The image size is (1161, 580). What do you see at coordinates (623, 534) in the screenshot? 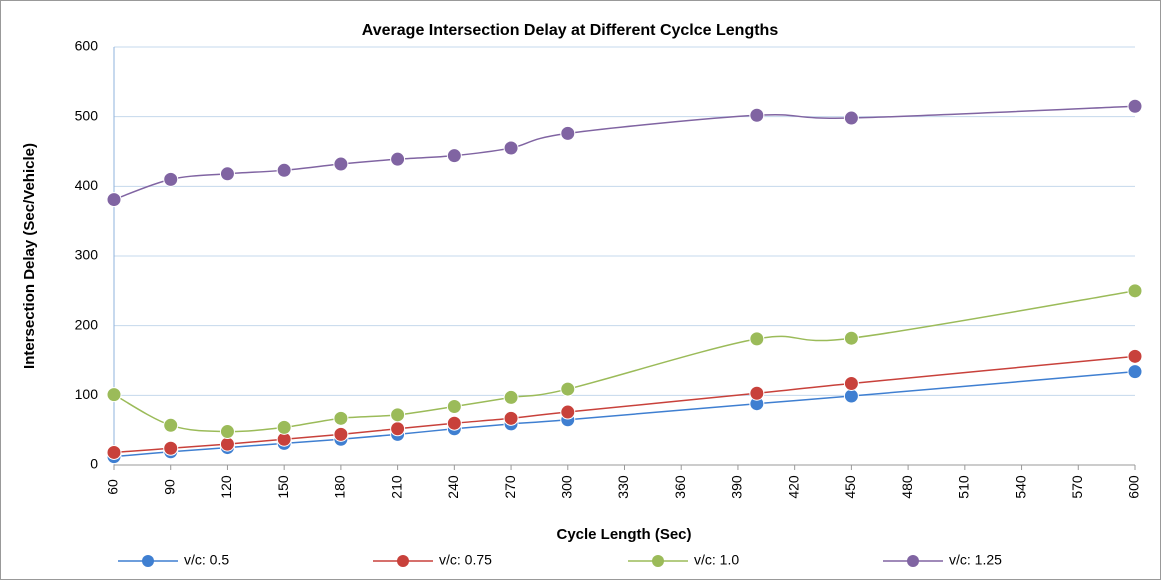
I see `x-axis-label: Cycle Length (Sec)` at bounding box center [623, 534].